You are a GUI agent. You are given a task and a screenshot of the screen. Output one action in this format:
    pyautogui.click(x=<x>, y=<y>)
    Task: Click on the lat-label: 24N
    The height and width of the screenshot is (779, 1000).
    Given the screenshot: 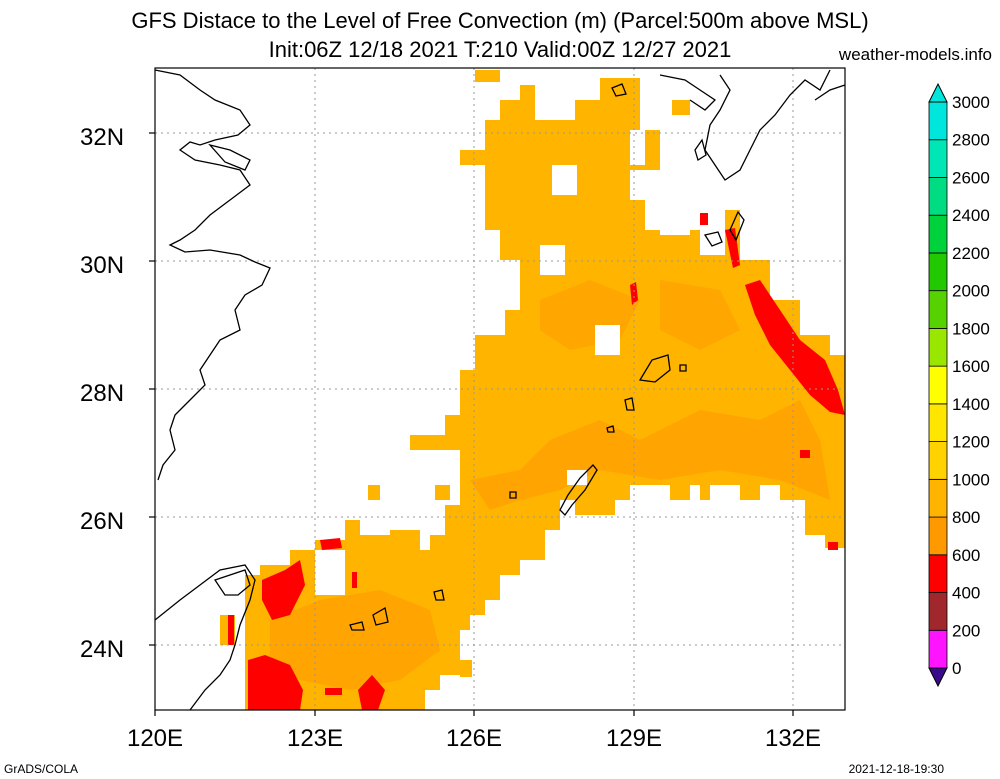 What is the action you would take?
    pyautogui.click(x=102, y=649)
    